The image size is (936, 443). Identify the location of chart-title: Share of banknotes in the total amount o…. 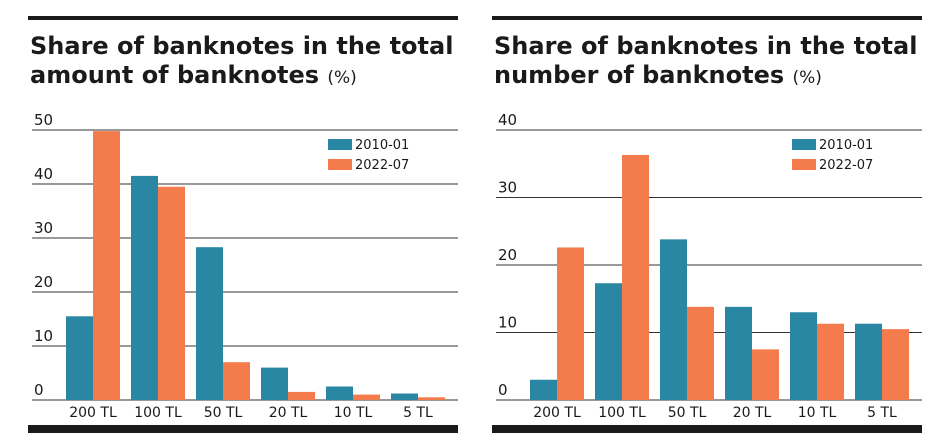
(242, 60).